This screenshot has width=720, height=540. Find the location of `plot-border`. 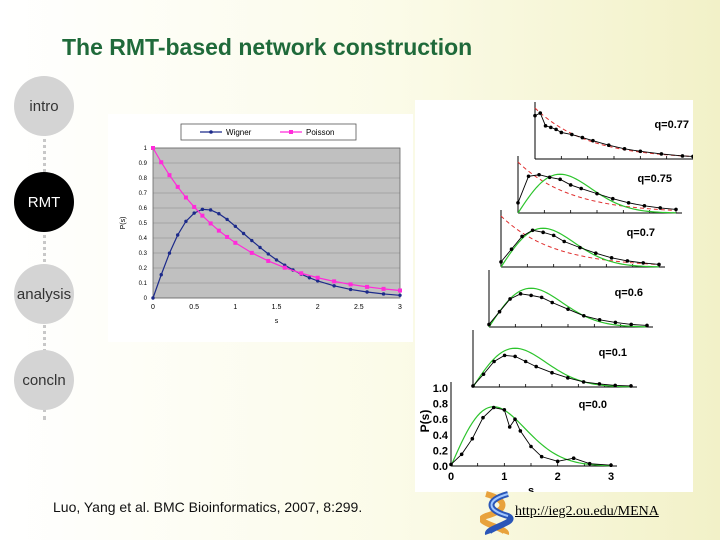

plot-border is located at coordinates (276, 223).